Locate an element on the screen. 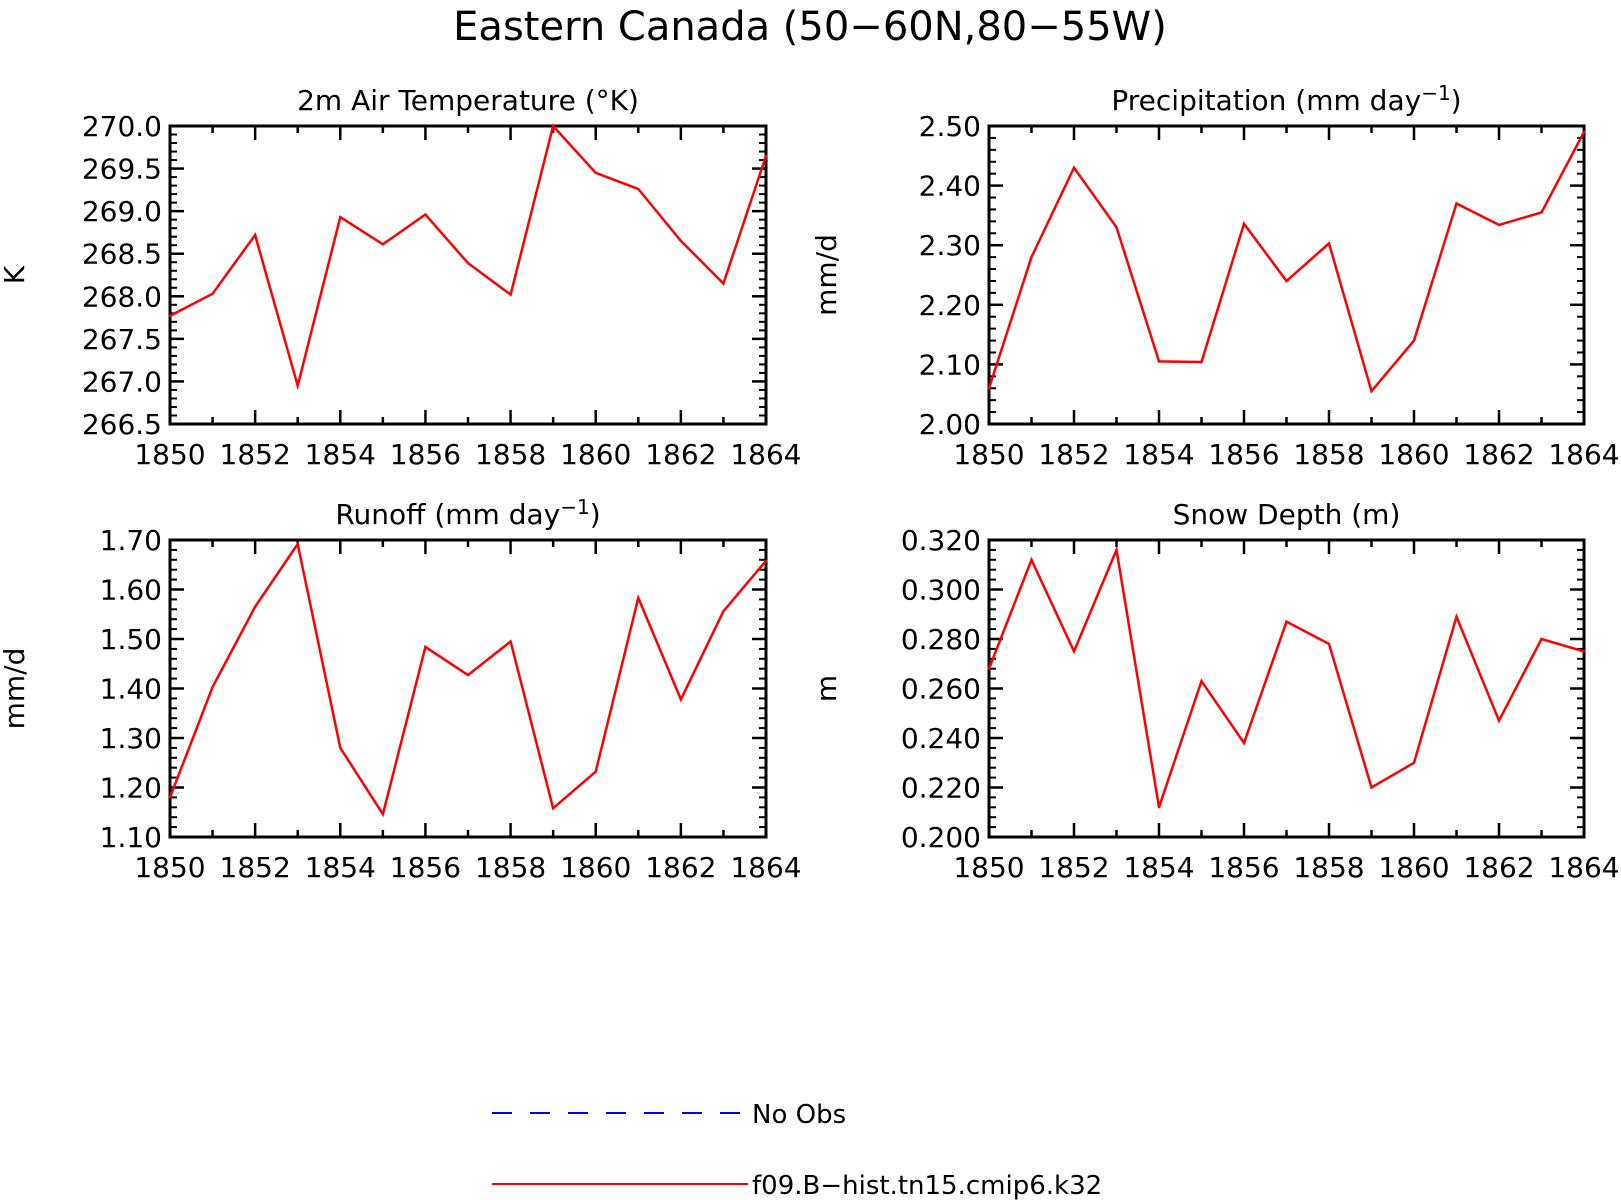 The height and width of the screenshot is (1200, 1621). panel-title-superscript: −1 is located at coordinates (1435, 93).